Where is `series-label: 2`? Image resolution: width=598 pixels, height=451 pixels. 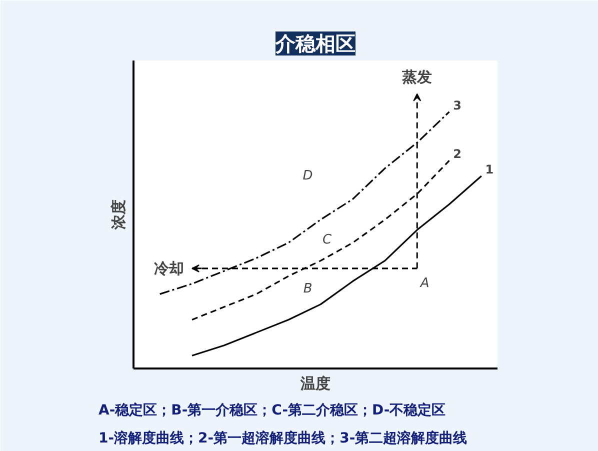 series-label: 2 is located at coordinates (457, 154).